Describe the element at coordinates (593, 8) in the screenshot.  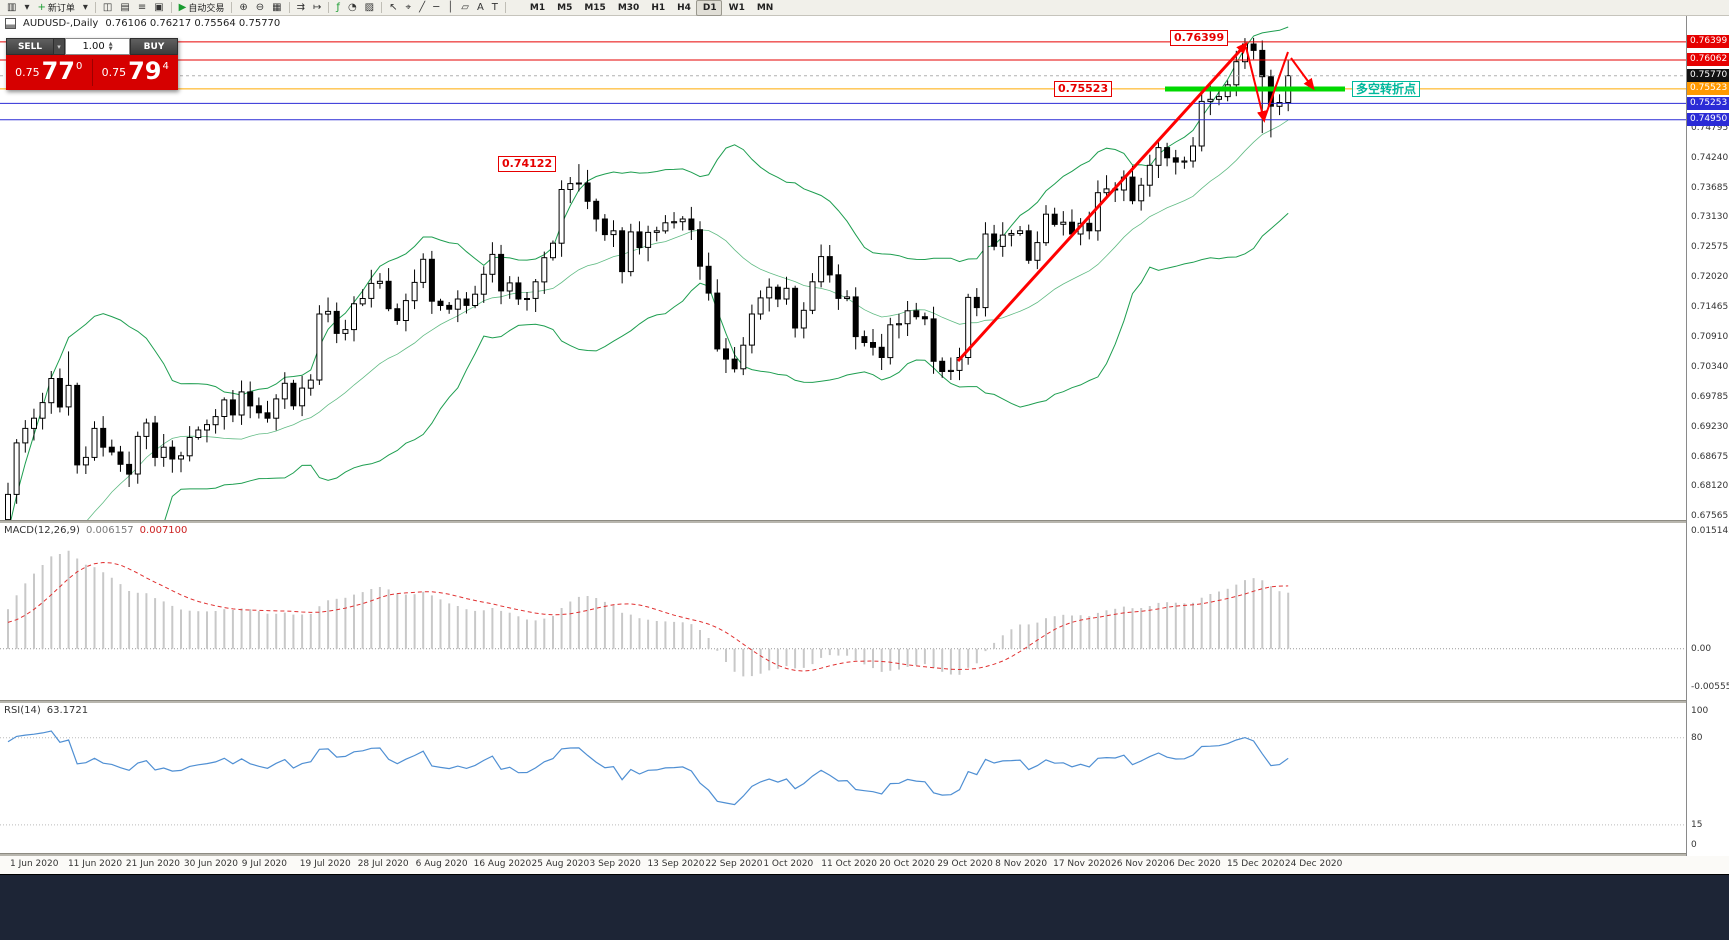
I see `timeframe-m15-button: M15` at that location.